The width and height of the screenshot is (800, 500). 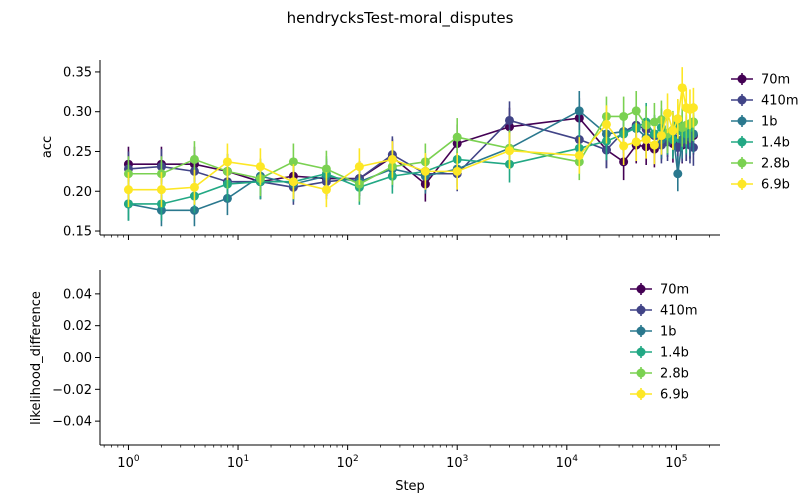 What do you see at coordinates (674, 290) in the screenshot?
I see `likelihood-legend-label: 70m` at bounding box center [674, 290].